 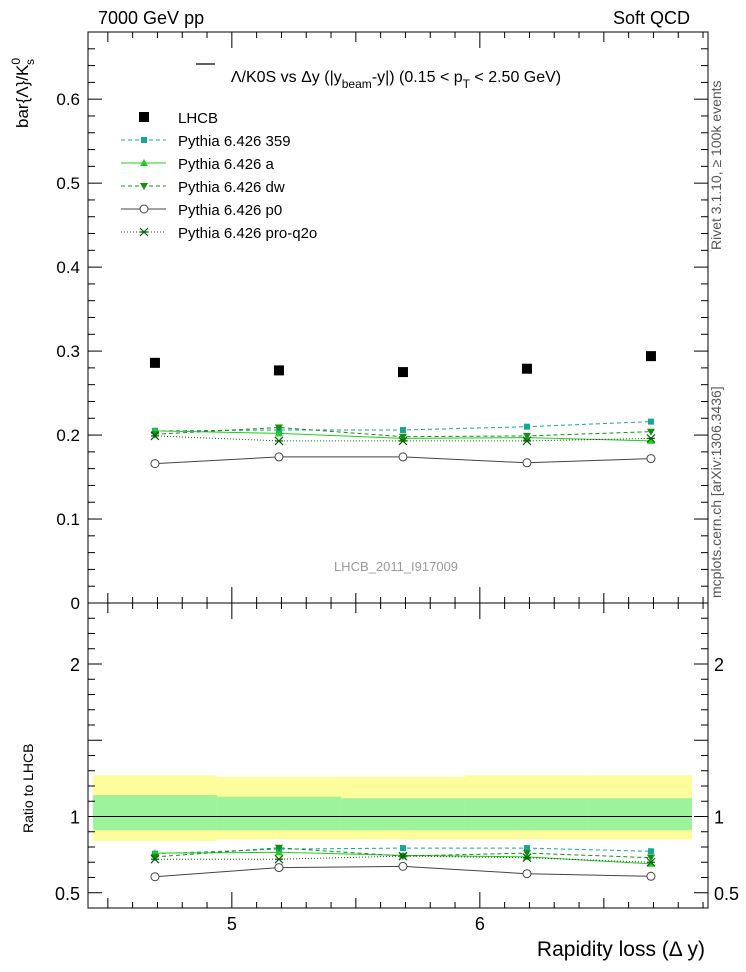 What do you see at coordinates (75, 665) in the screenshot?
I see `ratio-y-tick-label: 2` at bounding box center [75, 665].